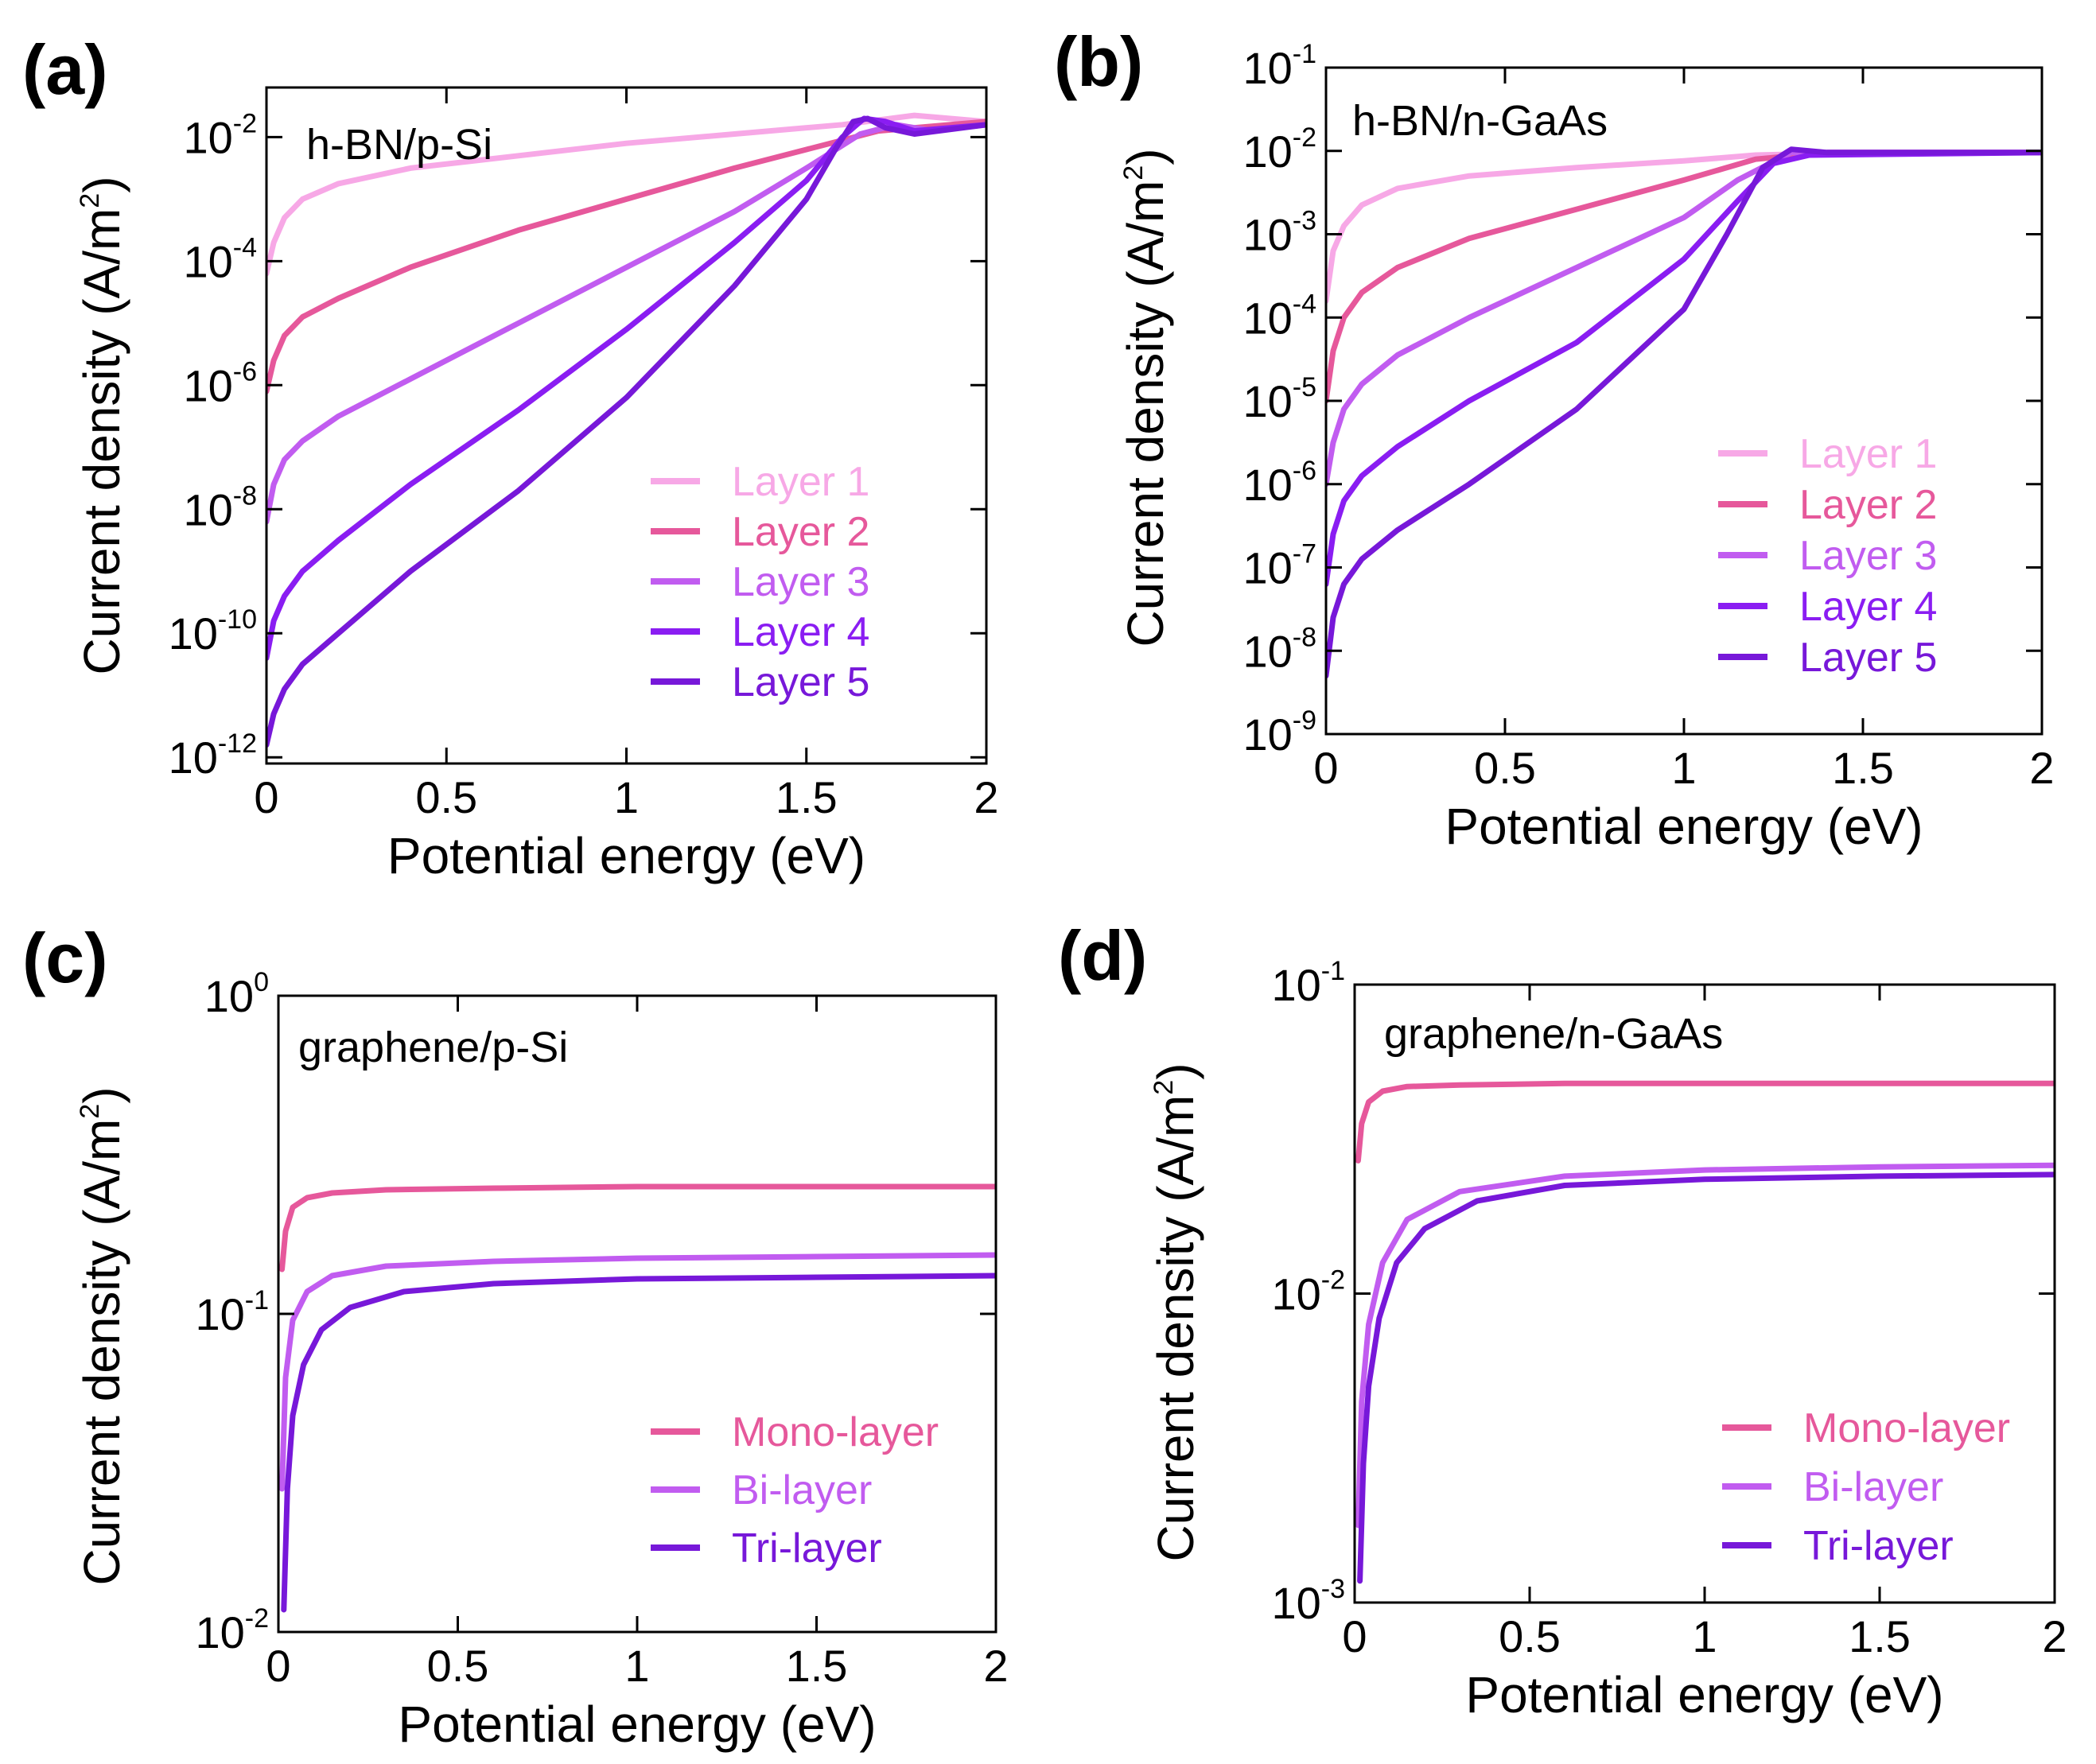  I want to click on y-tick-label: 10⁻⁹, so click(1279, 732).